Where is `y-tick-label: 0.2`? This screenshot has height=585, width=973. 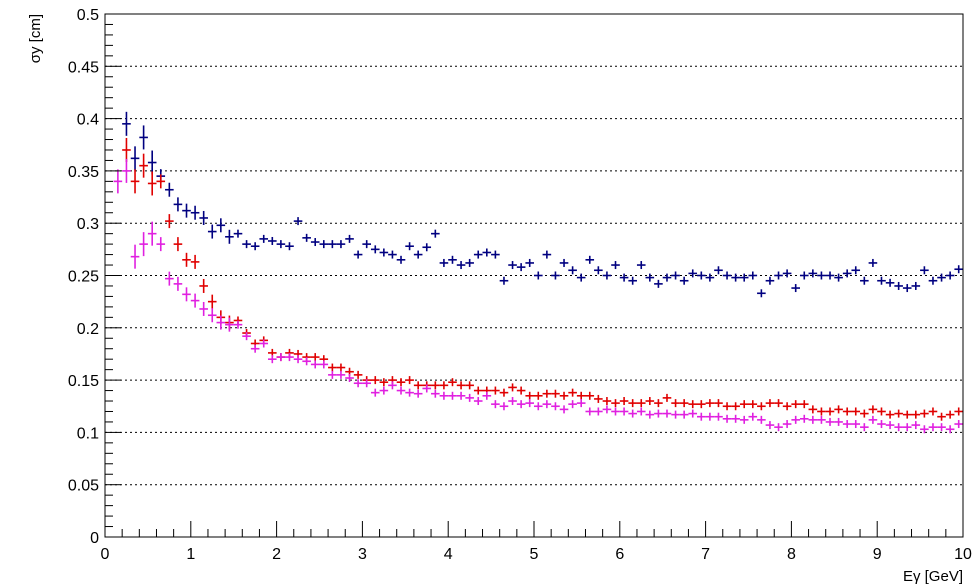 y-tick-label: 0.2 is located at coordinates (88, 329).